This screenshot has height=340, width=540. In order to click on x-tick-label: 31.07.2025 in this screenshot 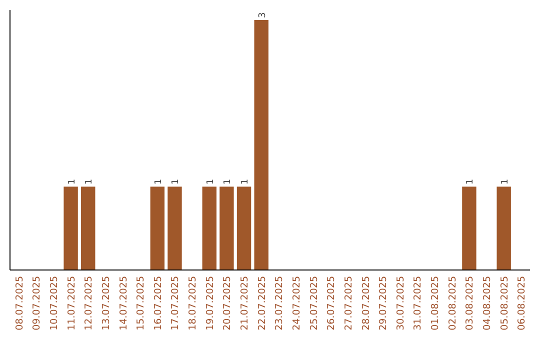, I will do `click(418, 303)`.